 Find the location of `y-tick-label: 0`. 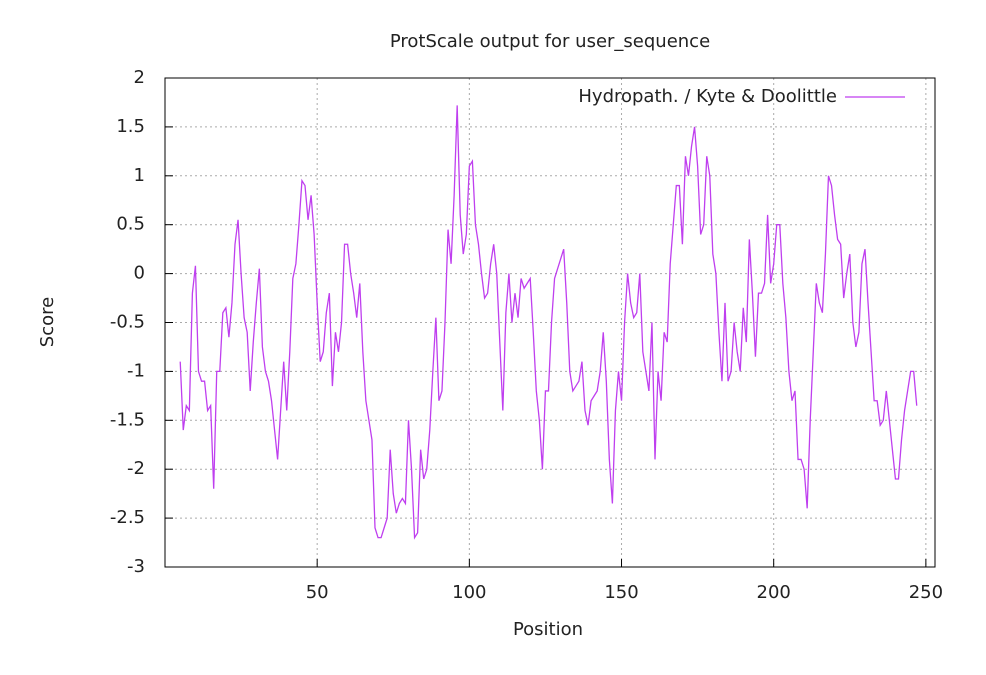

y-tick-label: 0 is located at coordinates (139, 273).